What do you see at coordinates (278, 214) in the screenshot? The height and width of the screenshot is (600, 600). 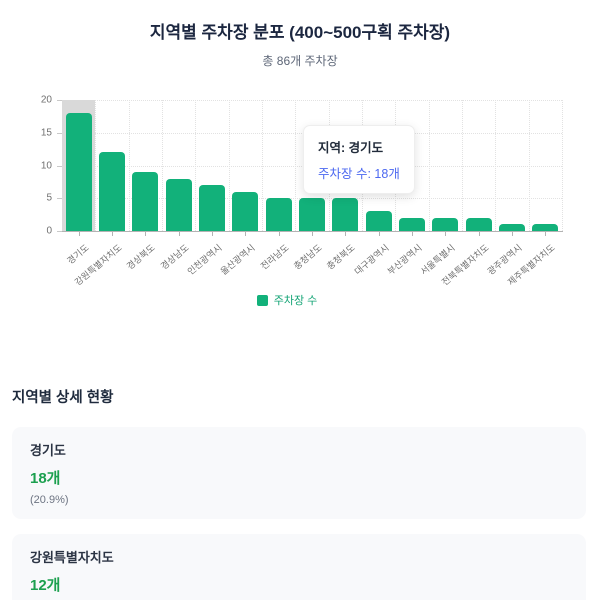 I see `bar-전라남도` at bounding box center [278, 214].